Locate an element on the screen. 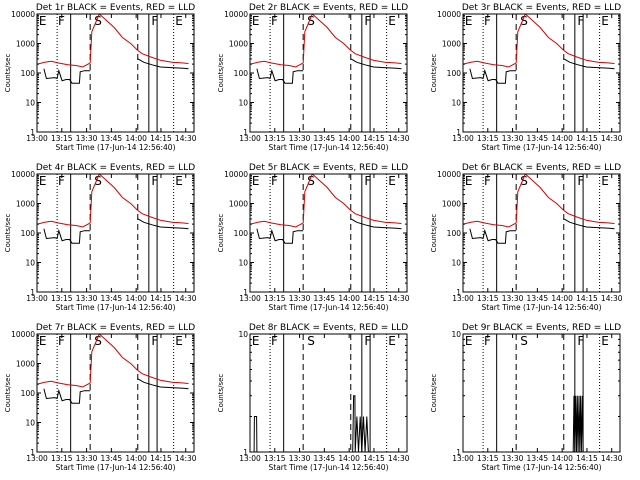 The image size is (640, 480). x-tick-label: 14:00 is located at coordinates (136, 298).